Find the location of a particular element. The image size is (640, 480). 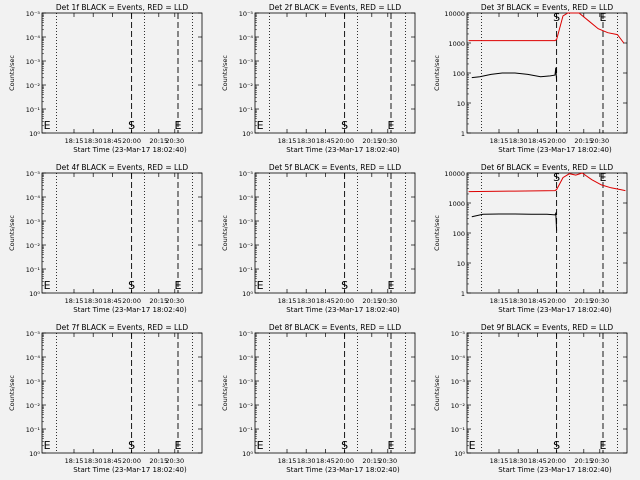

panel-title: Det 4f BLACK = Events, RED = LLD is located at coordinates (122, 167).